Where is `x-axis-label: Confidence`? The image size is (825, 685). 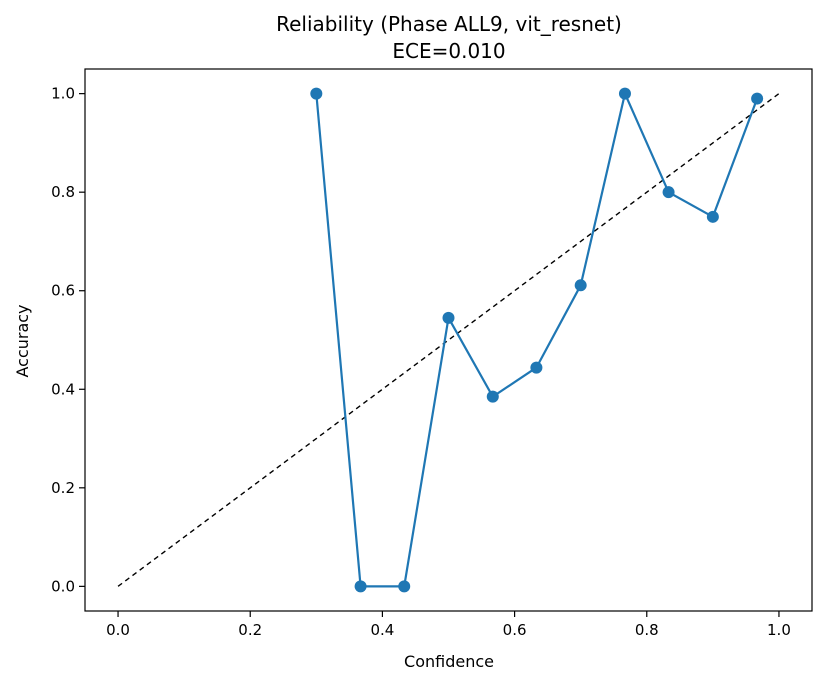 x-axis-label: Confidence is located at coordinates (449, 661).